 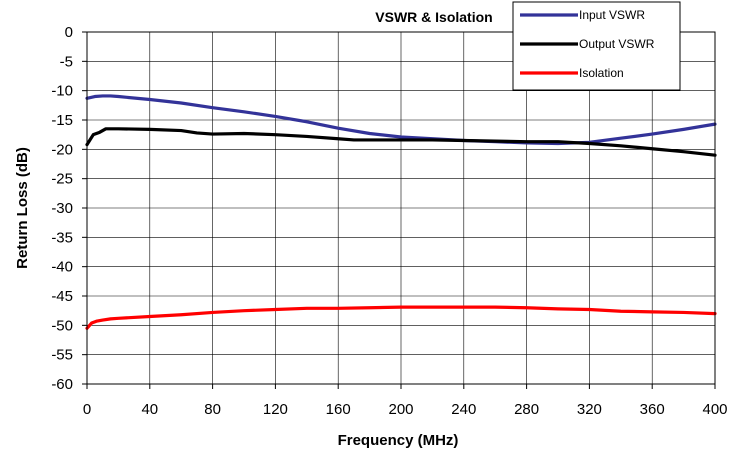 I want to click on y-tick-label: -55, so click(x=62, y=355).